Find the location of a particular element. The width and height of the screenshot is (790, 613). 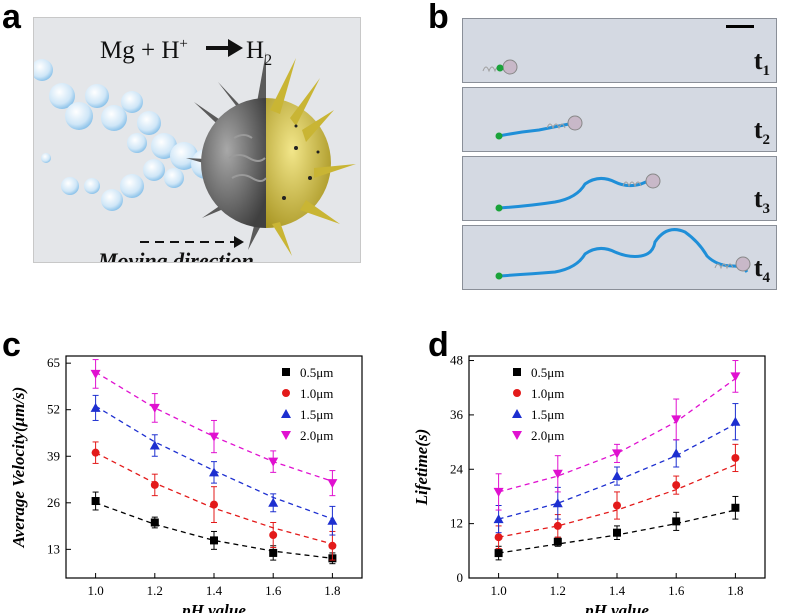

velocity-x-axis-label: pH value is located at coordinates (213, 607).